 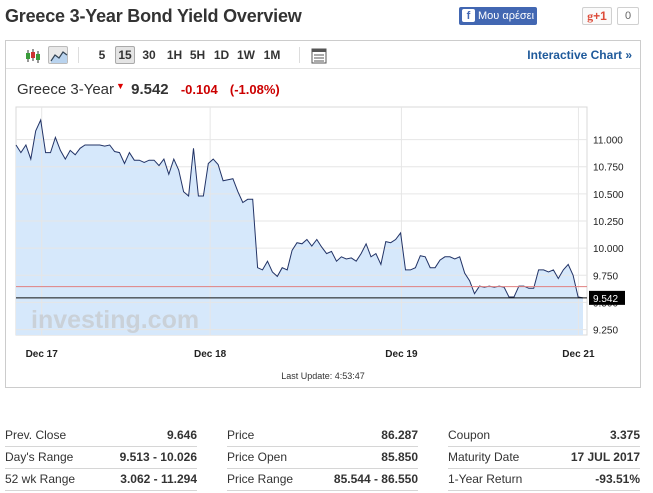 I want to click on stats-row: Price Range 85.544 - 86.550, so click(x=322, y=479).